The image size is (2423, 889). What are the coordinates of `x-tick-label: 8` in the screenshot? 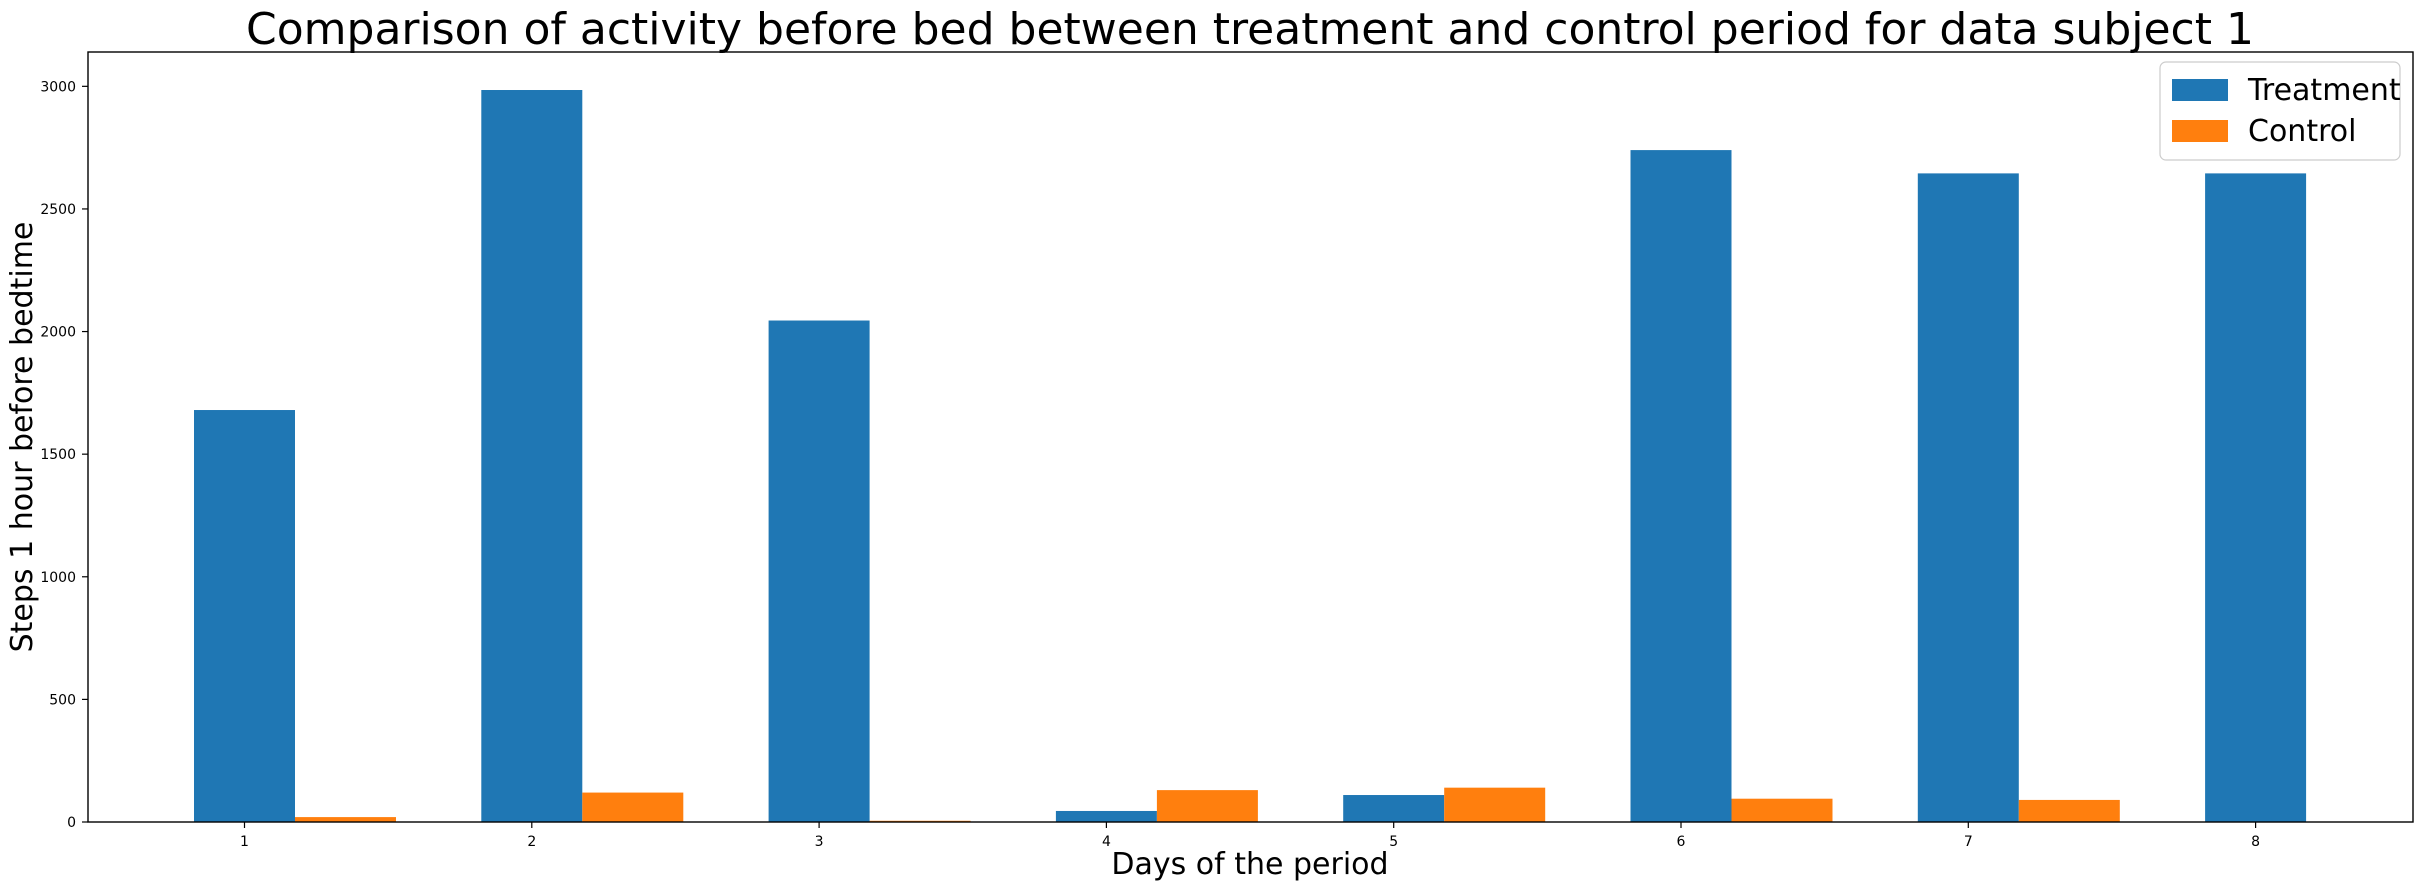 It's located at (2255, 842).